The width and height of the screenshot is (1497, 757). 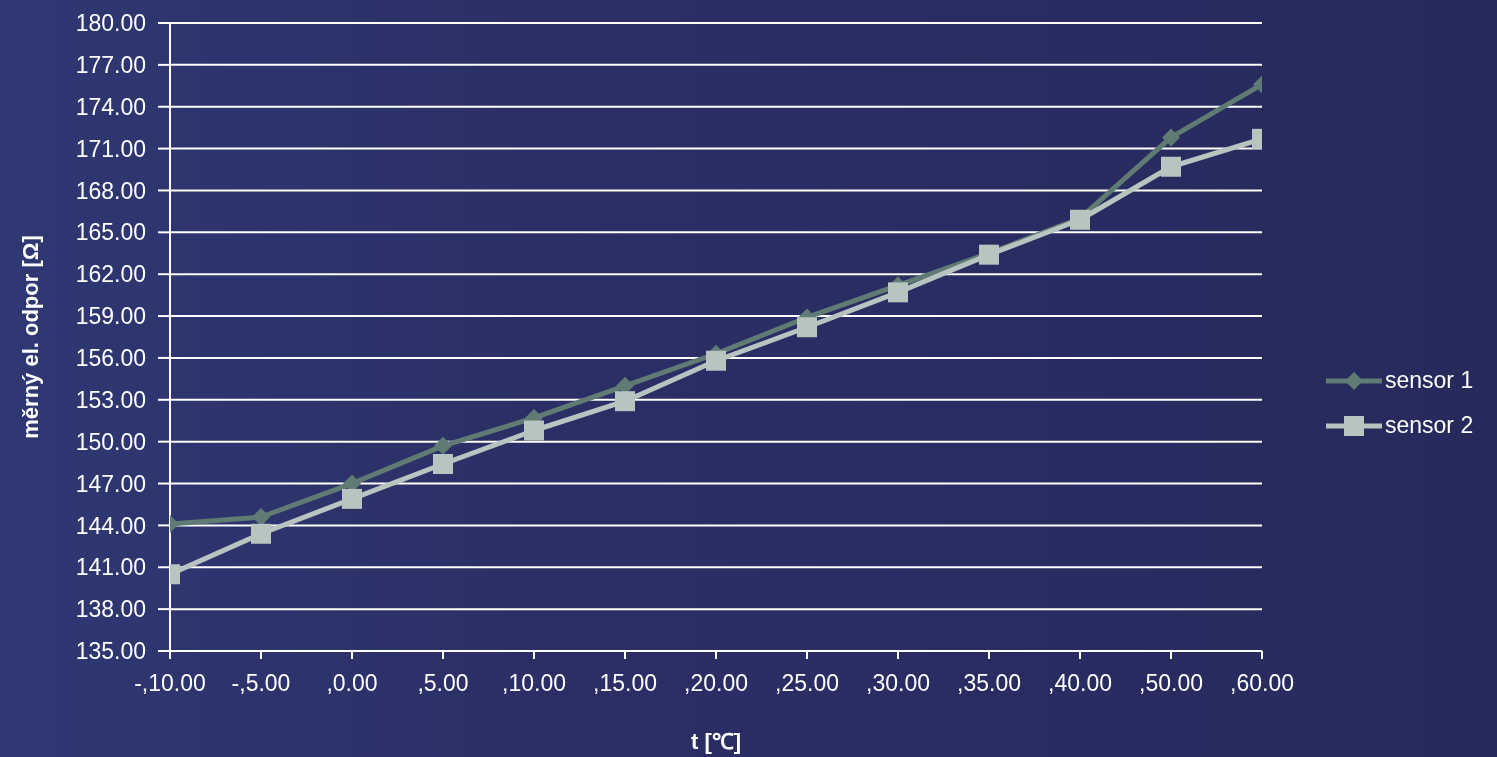 I want to click on x-tick-label: -,5.00, so click(x=261, y=683).